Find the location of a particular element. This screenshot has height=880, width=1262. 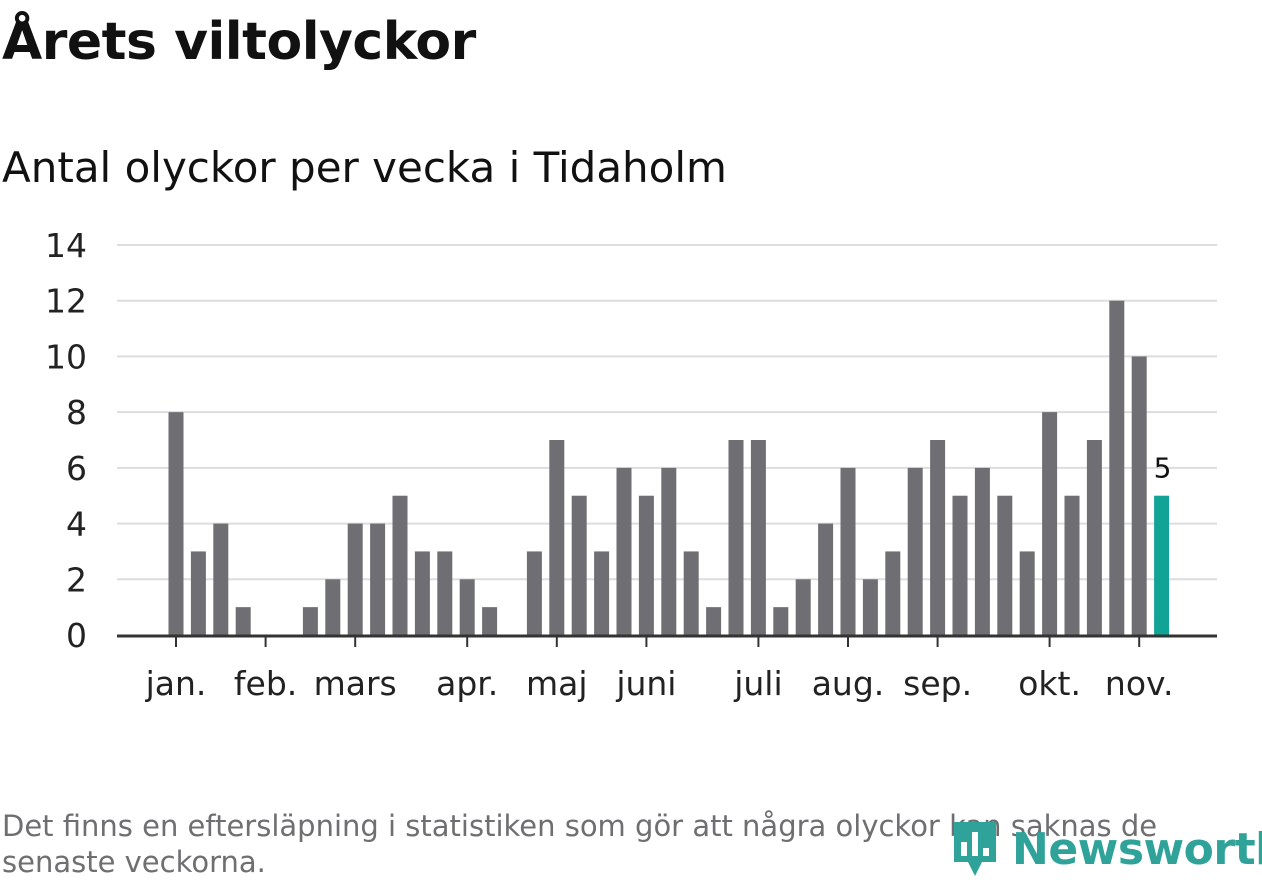

y-axis-ticks: 0 2 4 6 8 10 12 14 is located at coordinates (66, 440).